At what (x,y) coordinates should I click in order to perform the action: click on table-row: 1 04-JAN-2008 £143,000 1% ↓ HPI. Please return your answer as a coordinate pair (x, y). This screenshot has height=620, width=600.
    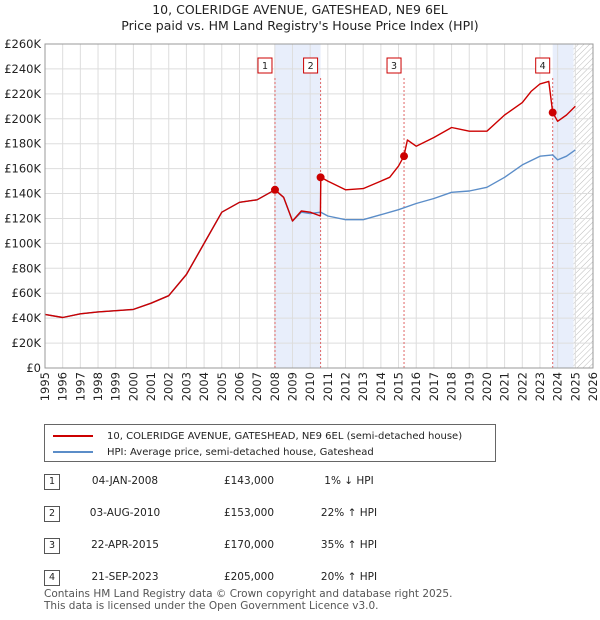
    Looking at the image, I should click on (254, 483).